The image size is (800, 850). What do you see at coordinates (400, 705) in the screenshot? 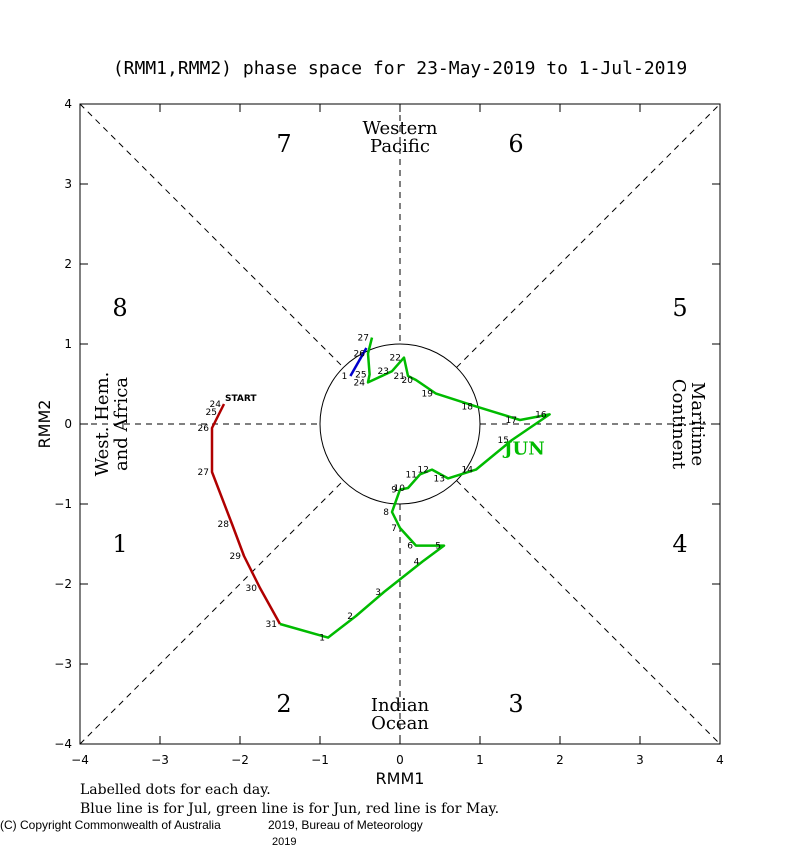
I see `region-label-bottom: Indian` at bounding box center [400, 705].